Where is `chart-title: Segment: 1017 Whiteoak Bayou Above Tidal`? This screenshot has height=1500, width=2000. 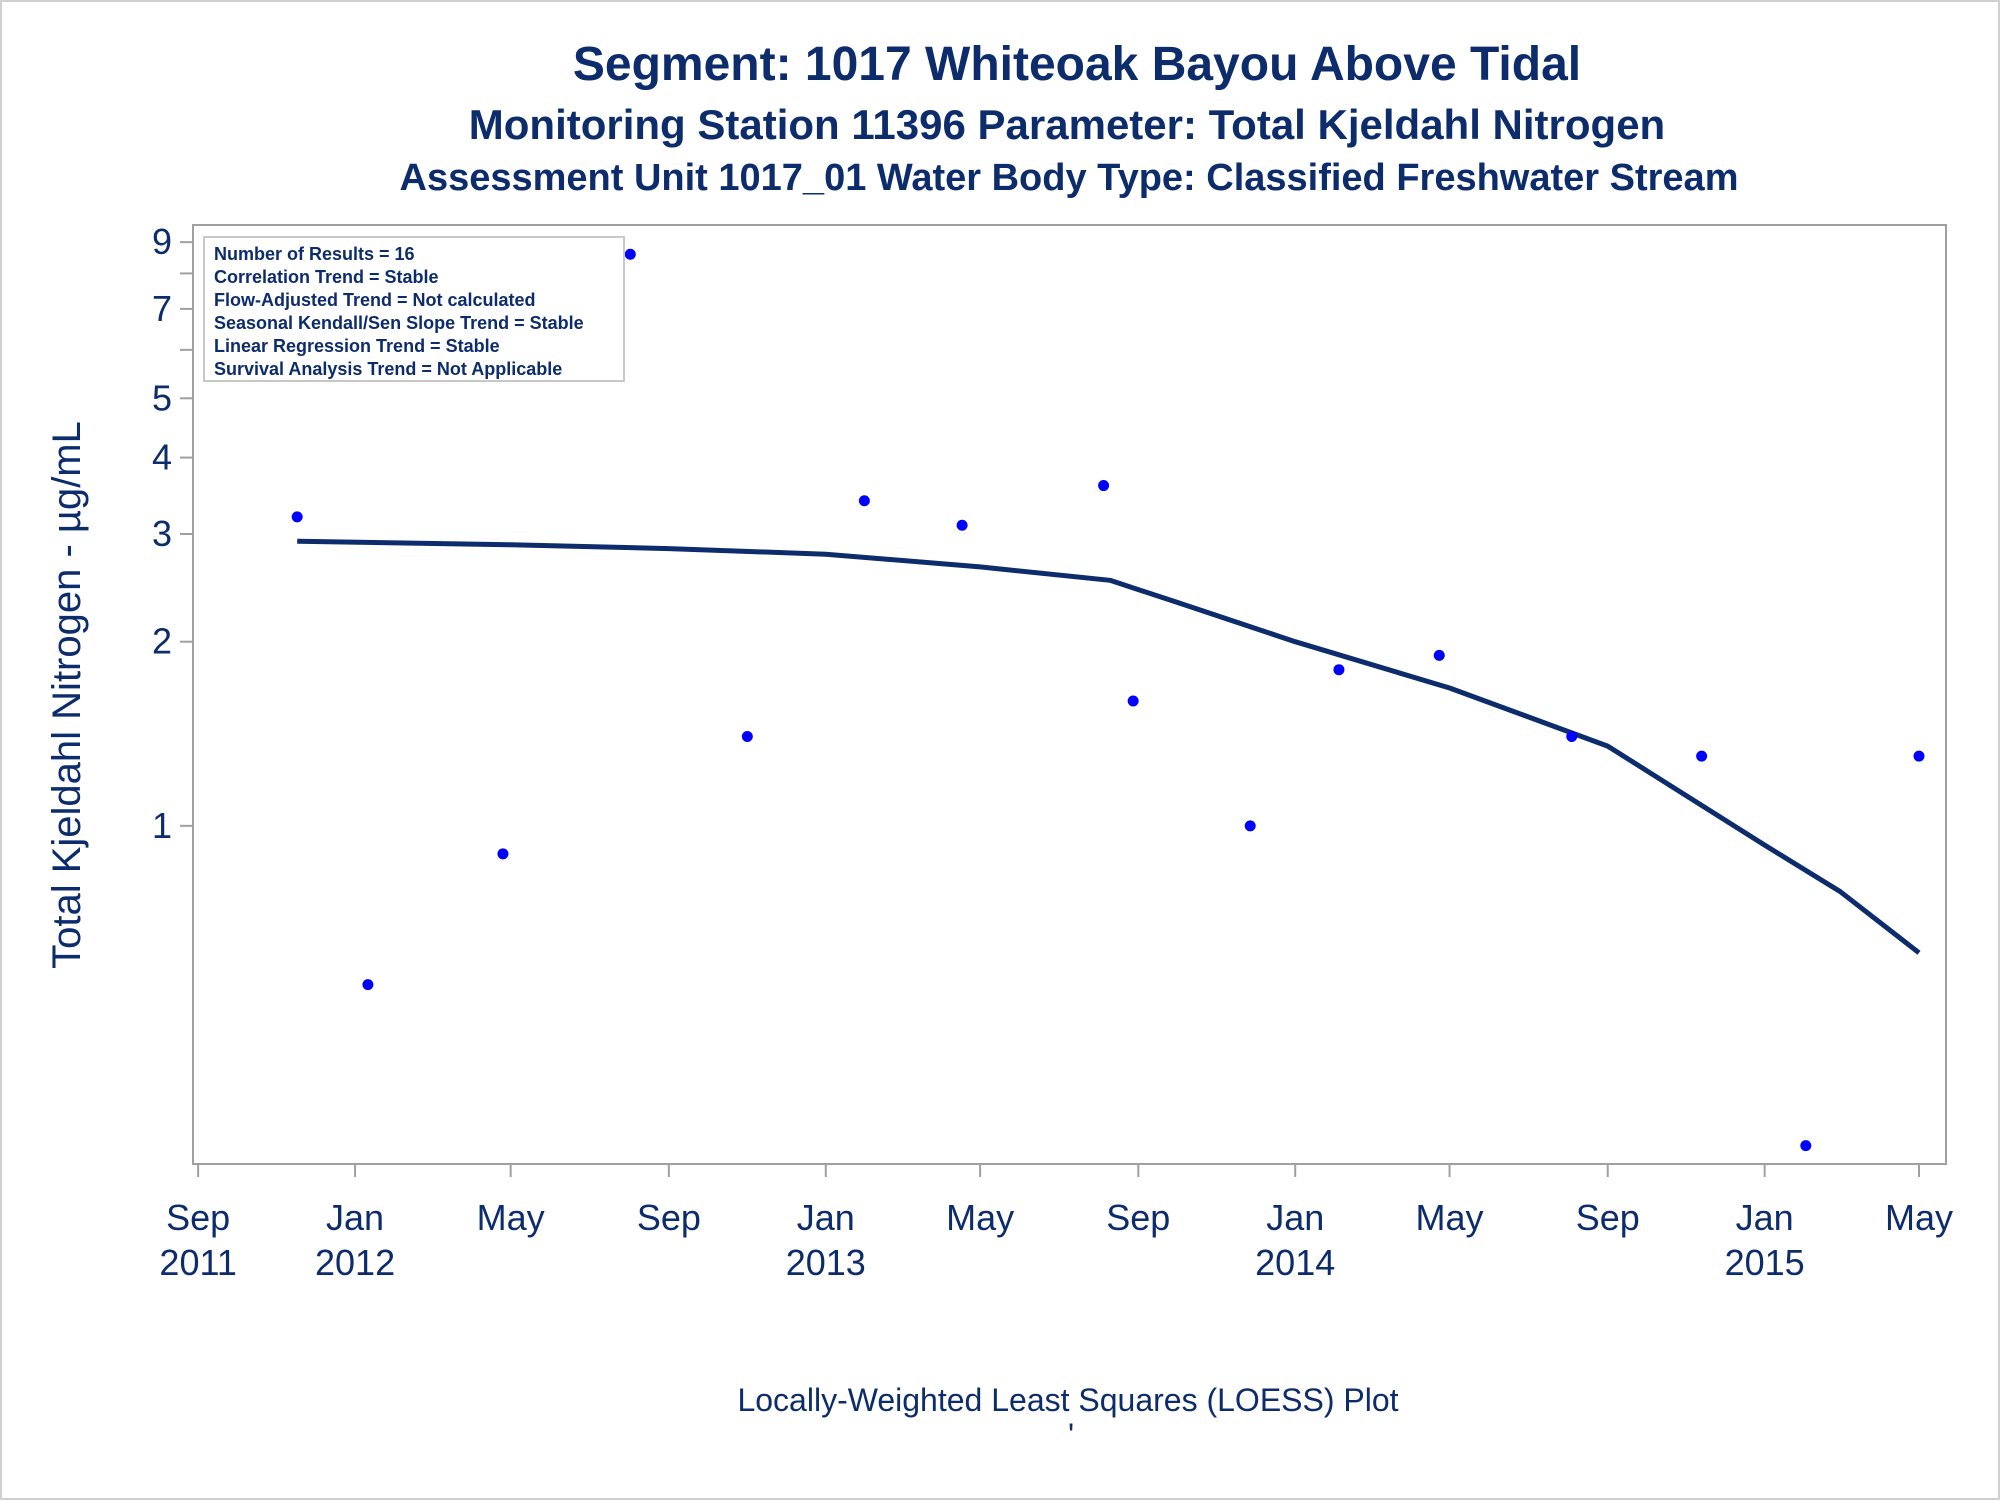 chart-title: Segment: 1017 Whiteoak Bayou Above Tidal is located at coordinates (1077, 64).